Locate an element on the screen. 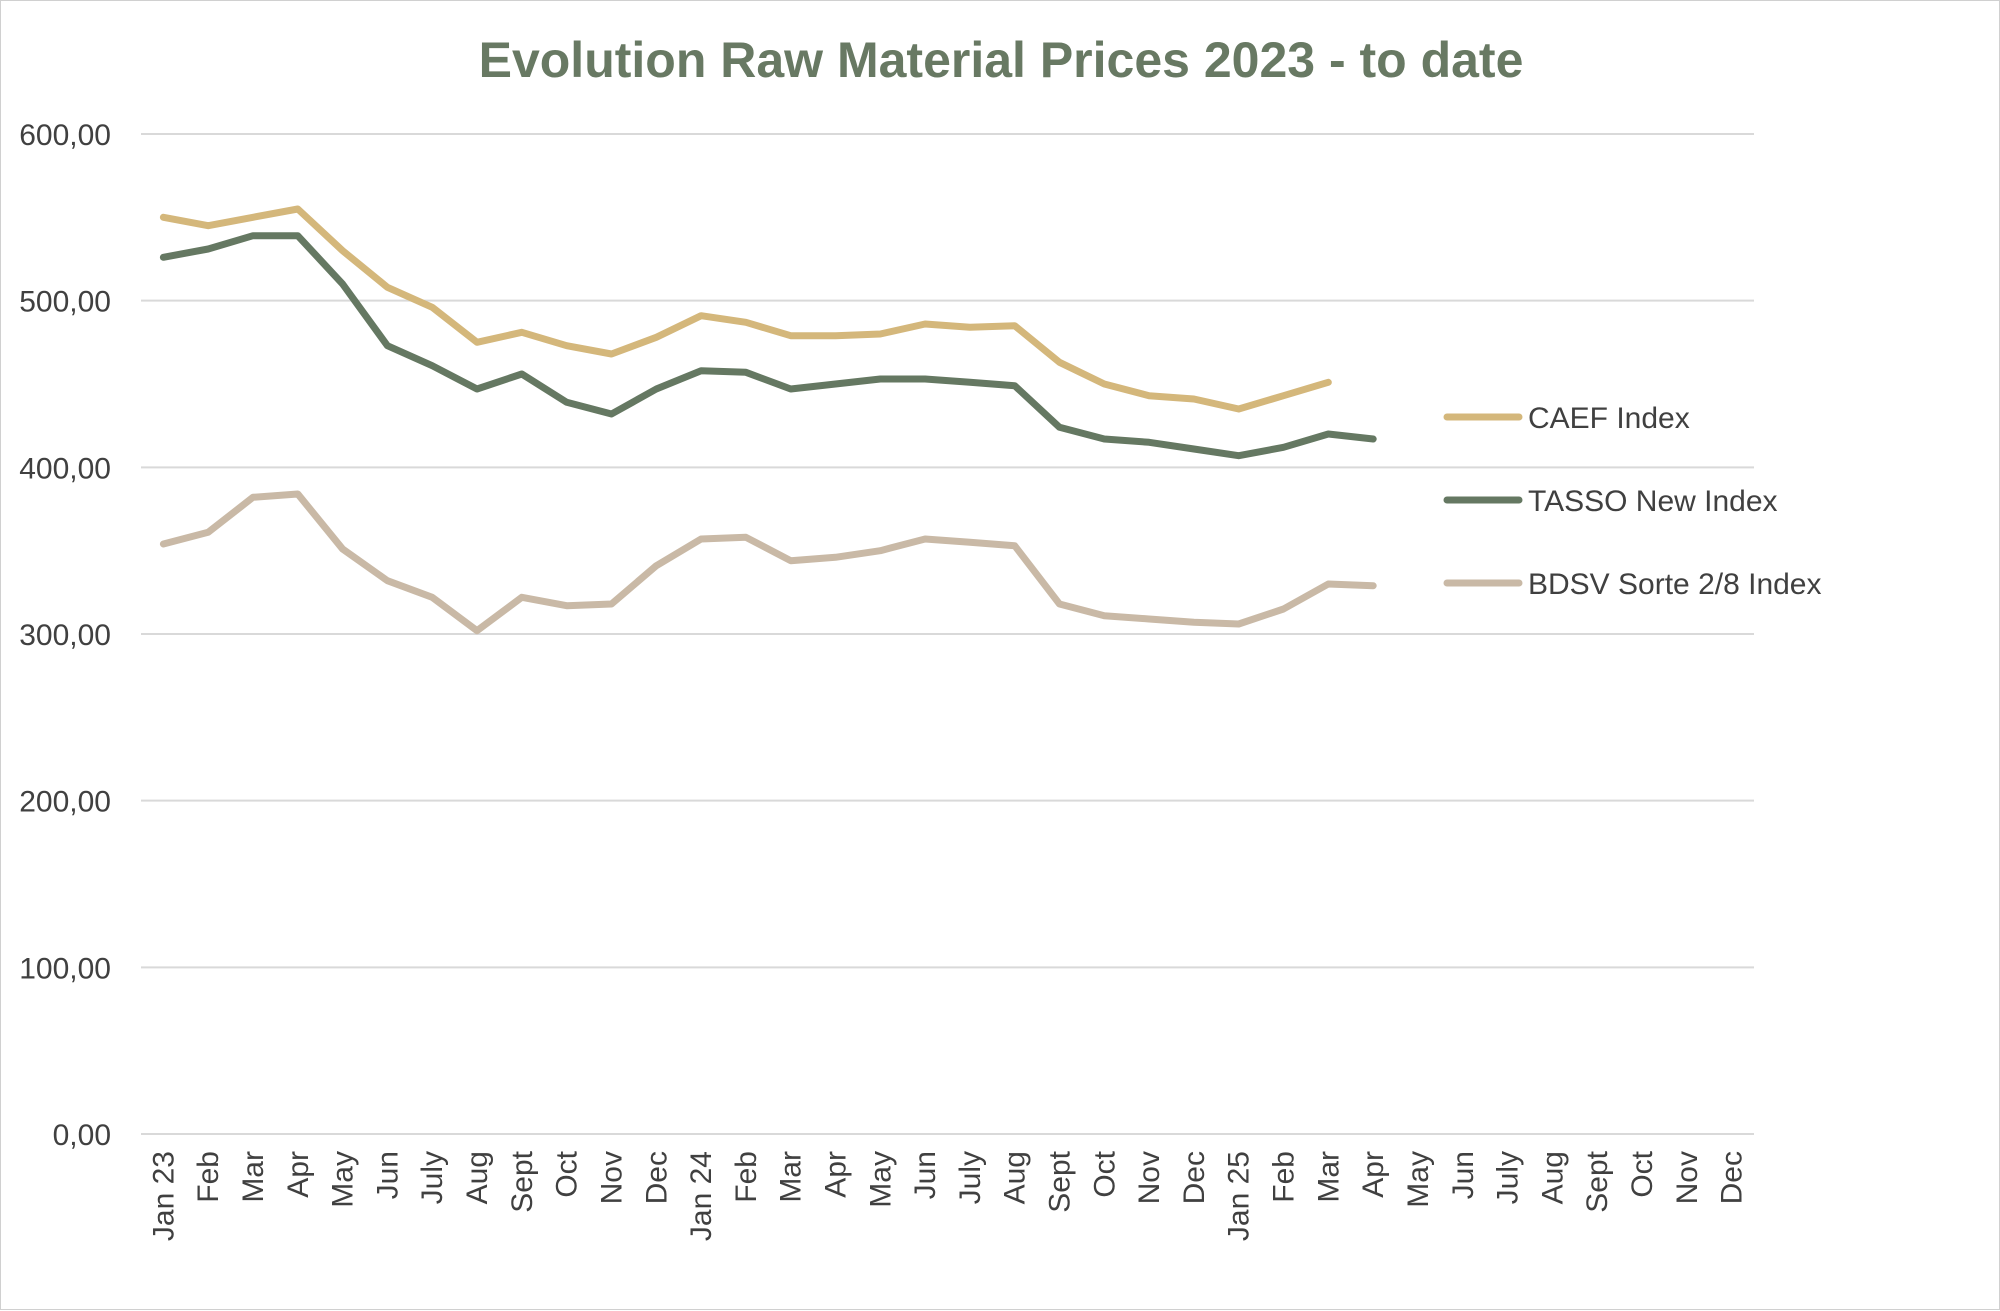  x-tick-label: Jan 24 is located at coordinates (701, 1196).